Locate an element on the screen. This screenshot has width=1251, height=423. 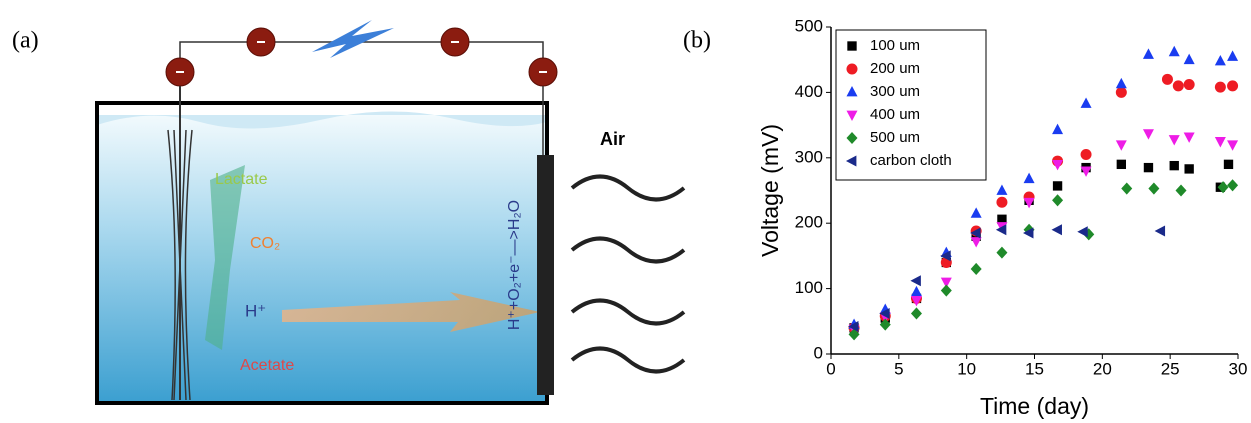
panel-label: (a) is located at coordinates (25, 41).